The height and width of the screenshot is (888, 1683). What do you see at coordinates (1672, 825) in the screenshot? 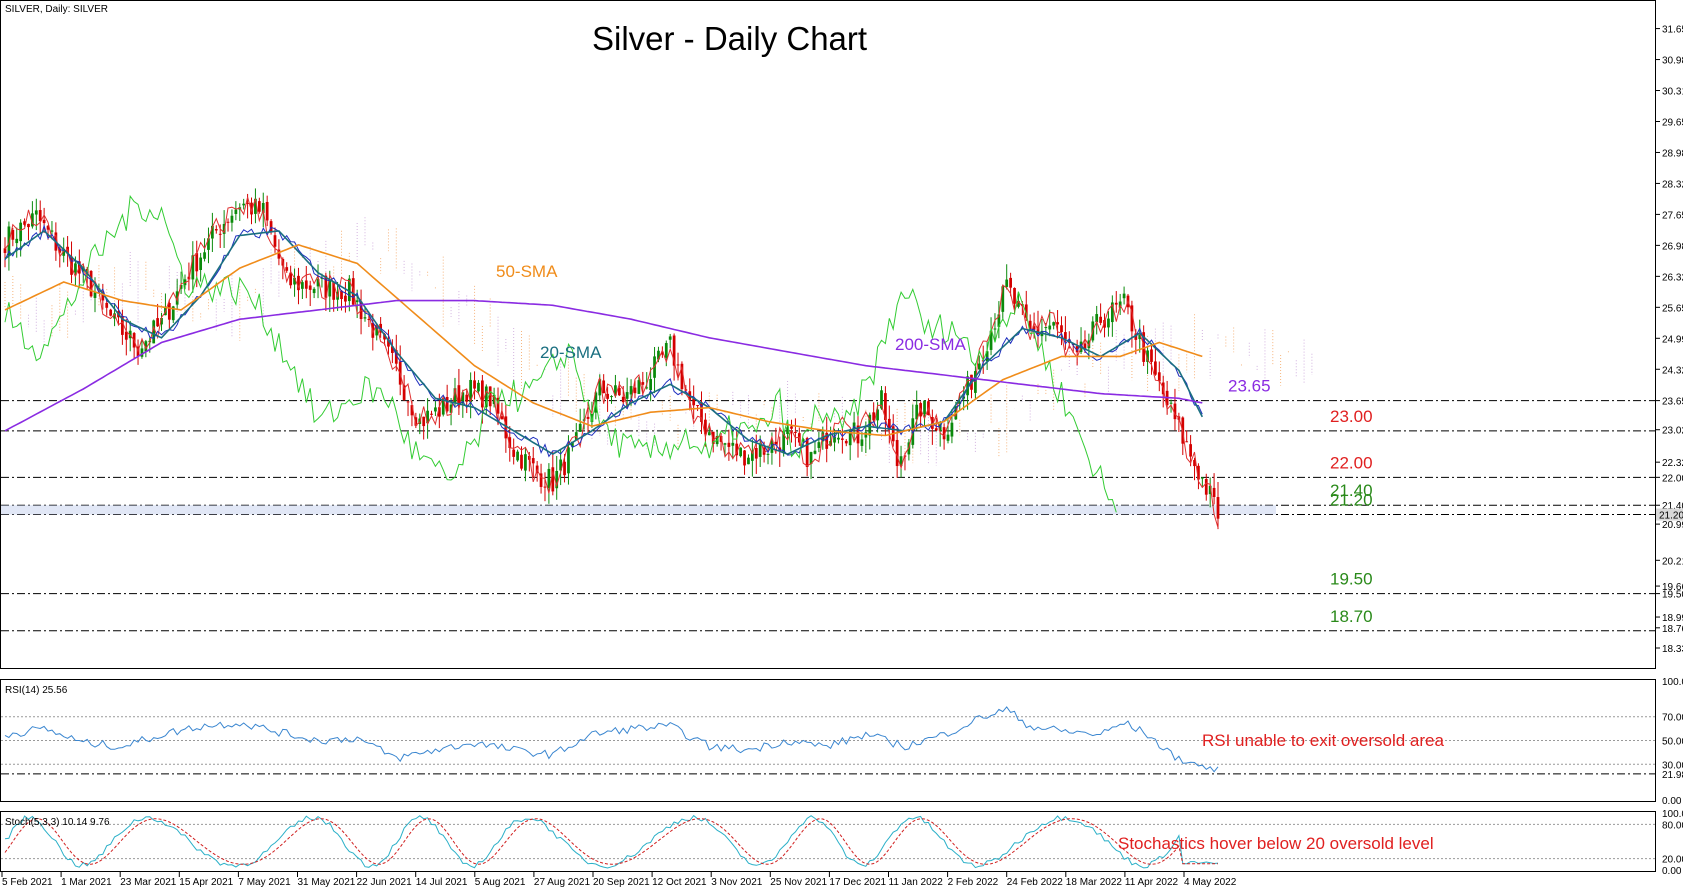
I see `stochastic-tick-label: 80.00` at bounding box center [1672, 825].